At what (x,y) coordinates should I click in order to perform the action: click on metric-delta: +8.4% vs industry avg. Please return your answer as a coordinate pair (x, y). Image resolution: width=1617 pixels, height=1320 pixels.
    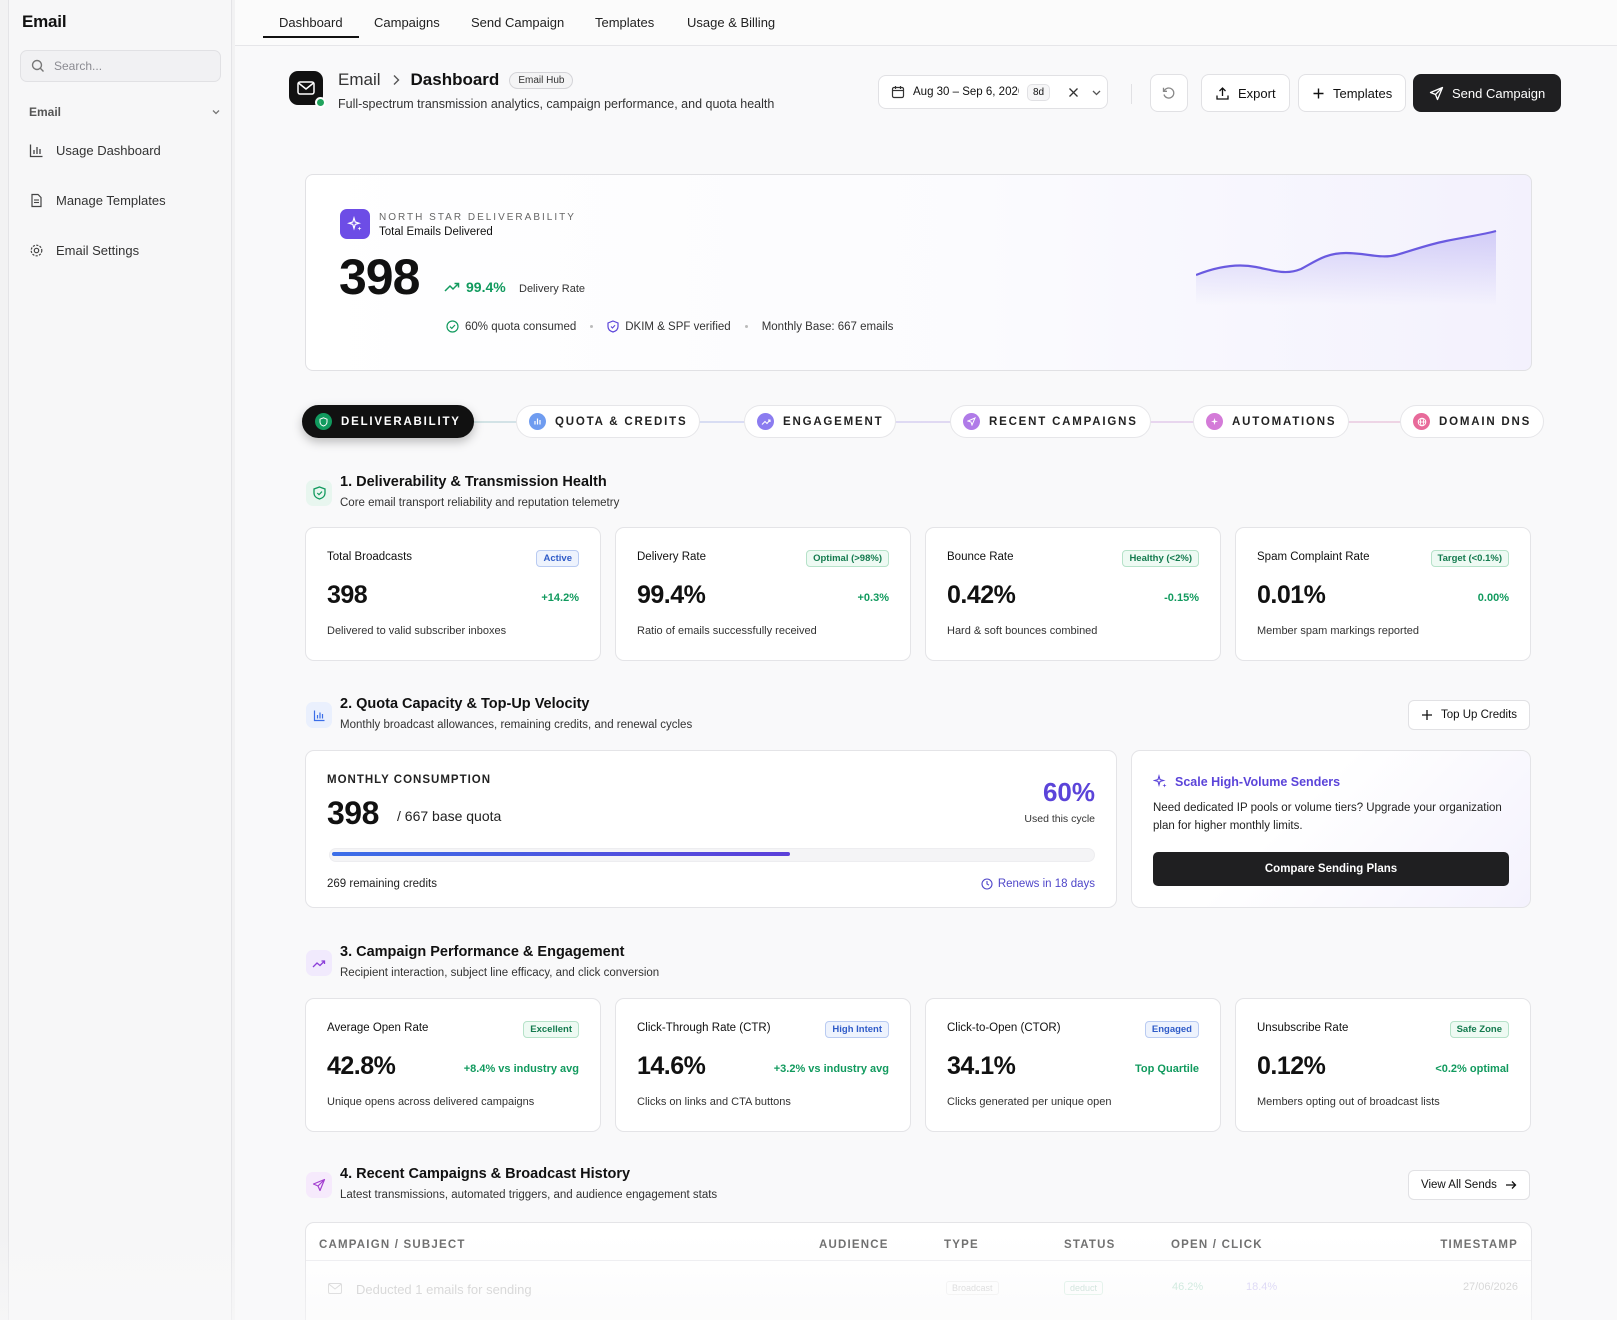
    Looking at the image, I should click on (521, 1069).